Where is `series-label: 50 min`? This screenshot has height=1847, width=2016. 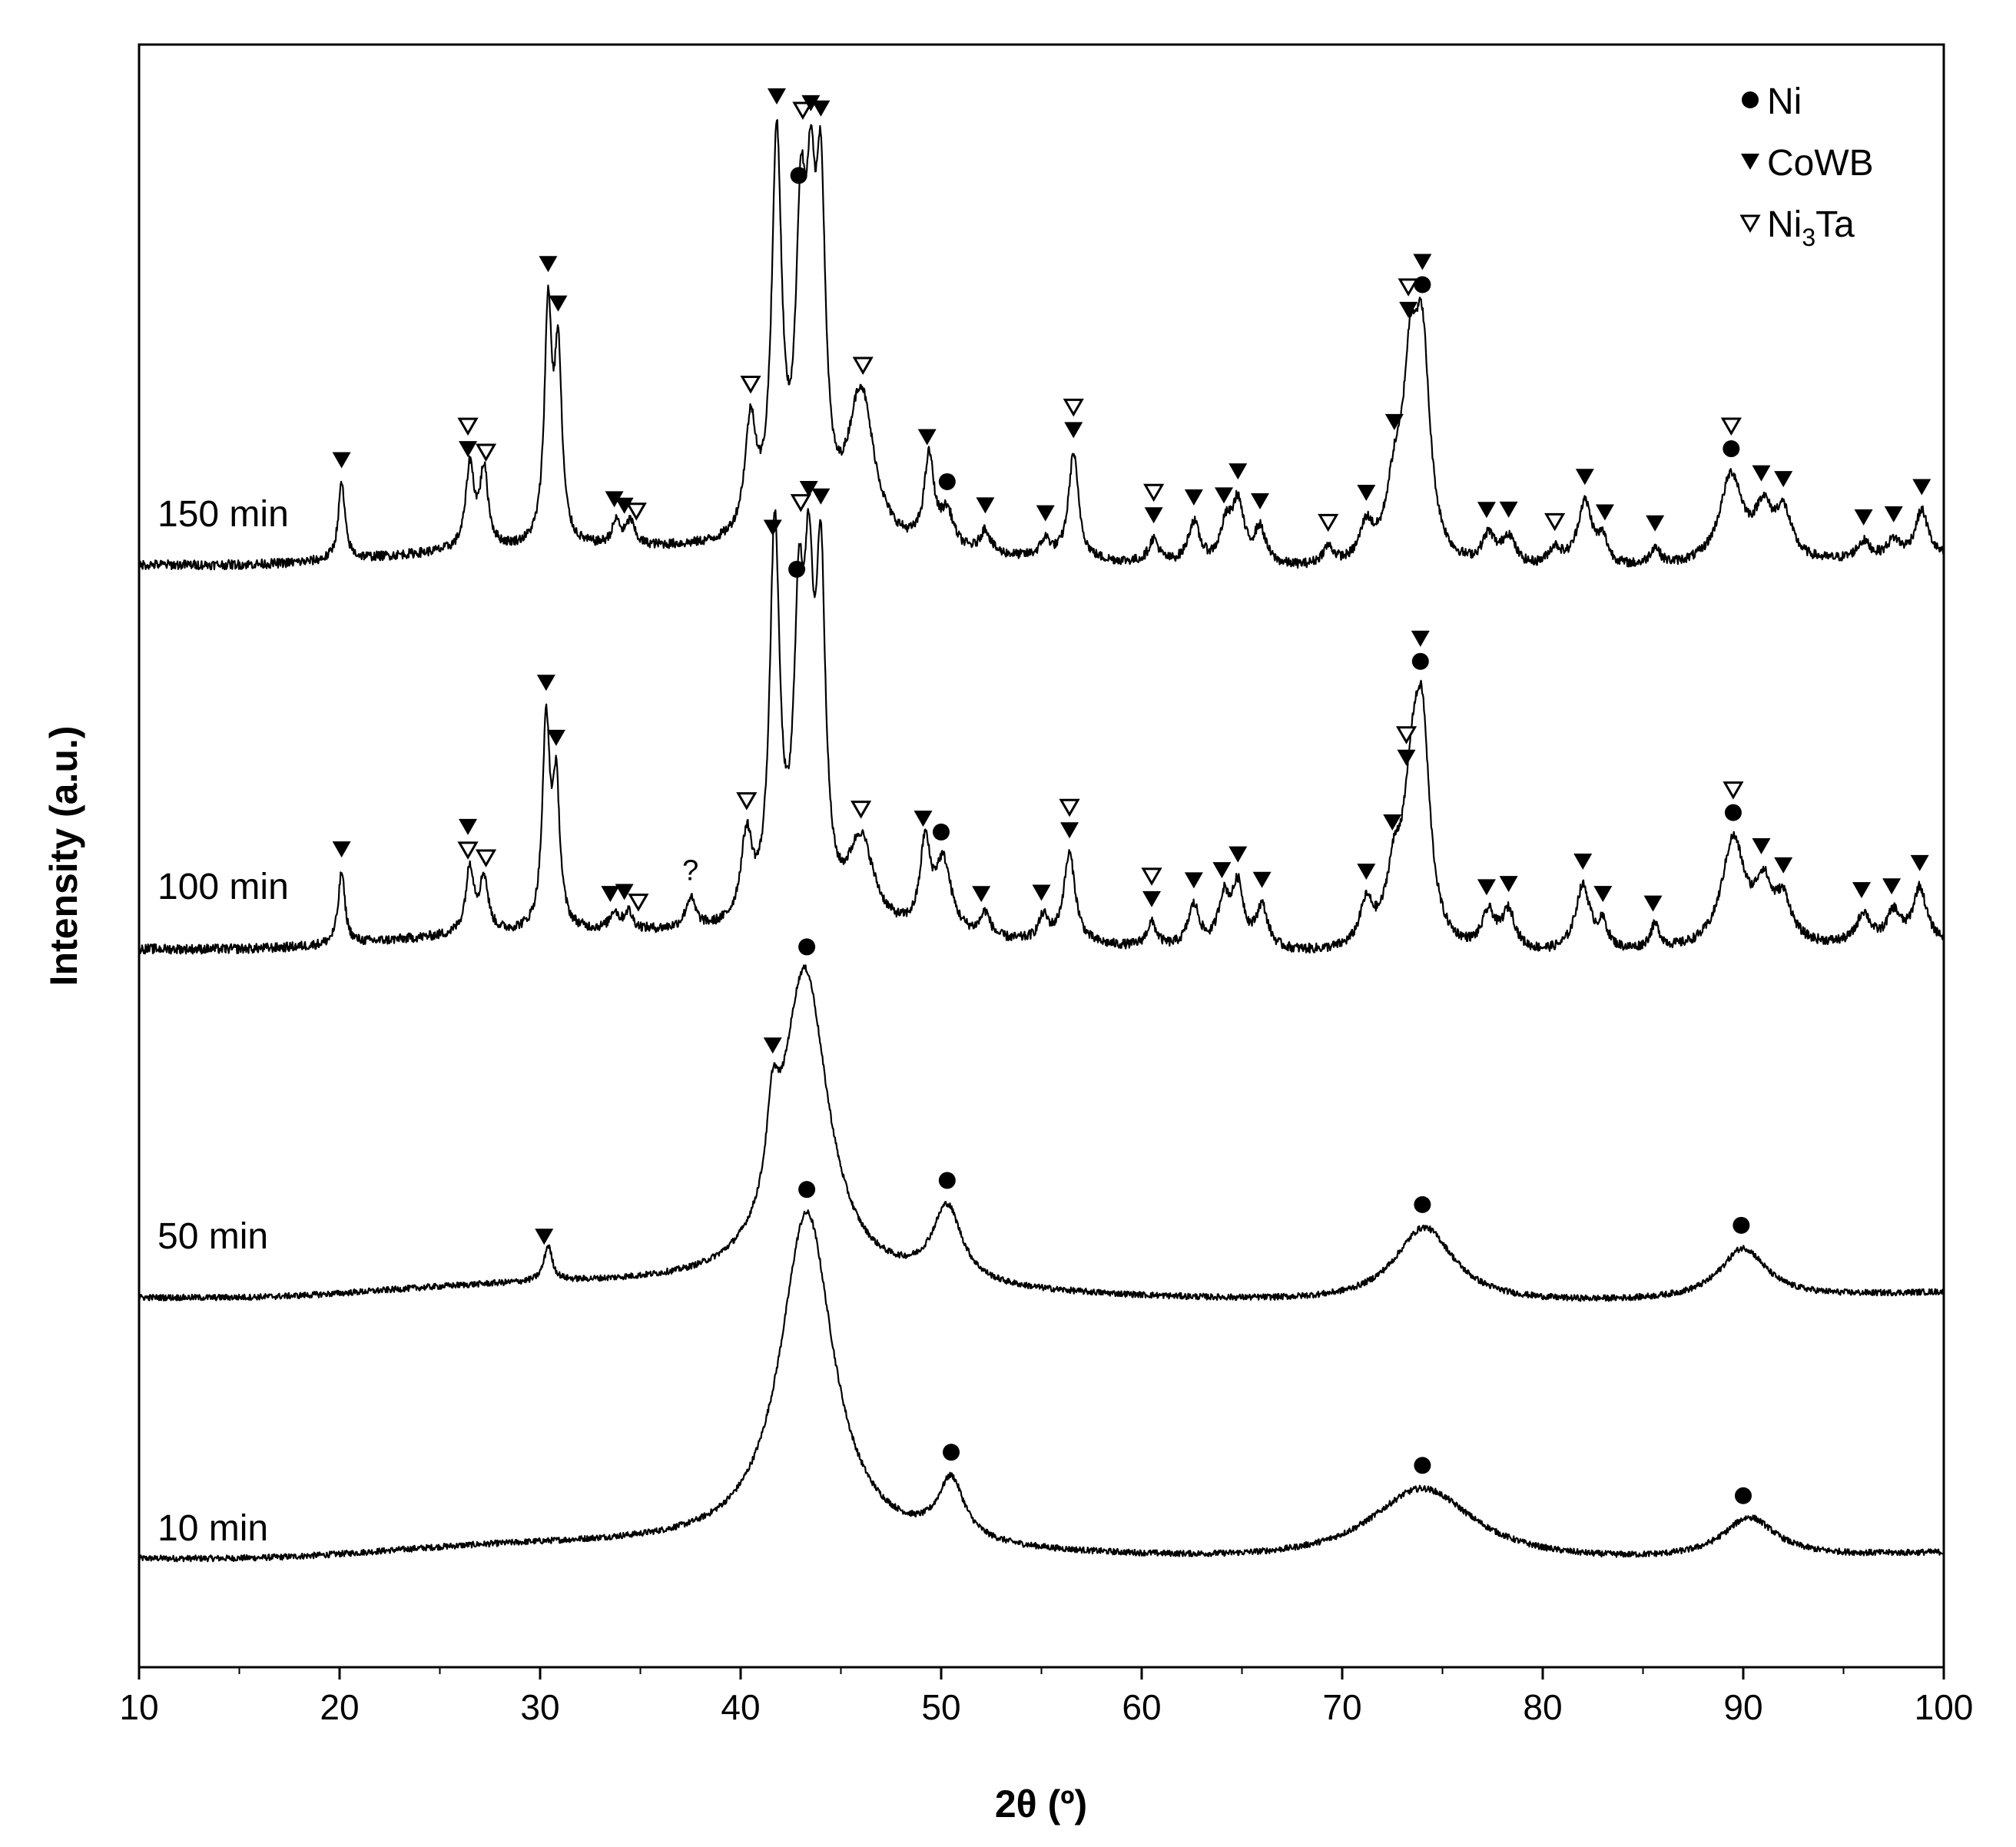
series-label: 50 min is located at coordinates (213, 1236).